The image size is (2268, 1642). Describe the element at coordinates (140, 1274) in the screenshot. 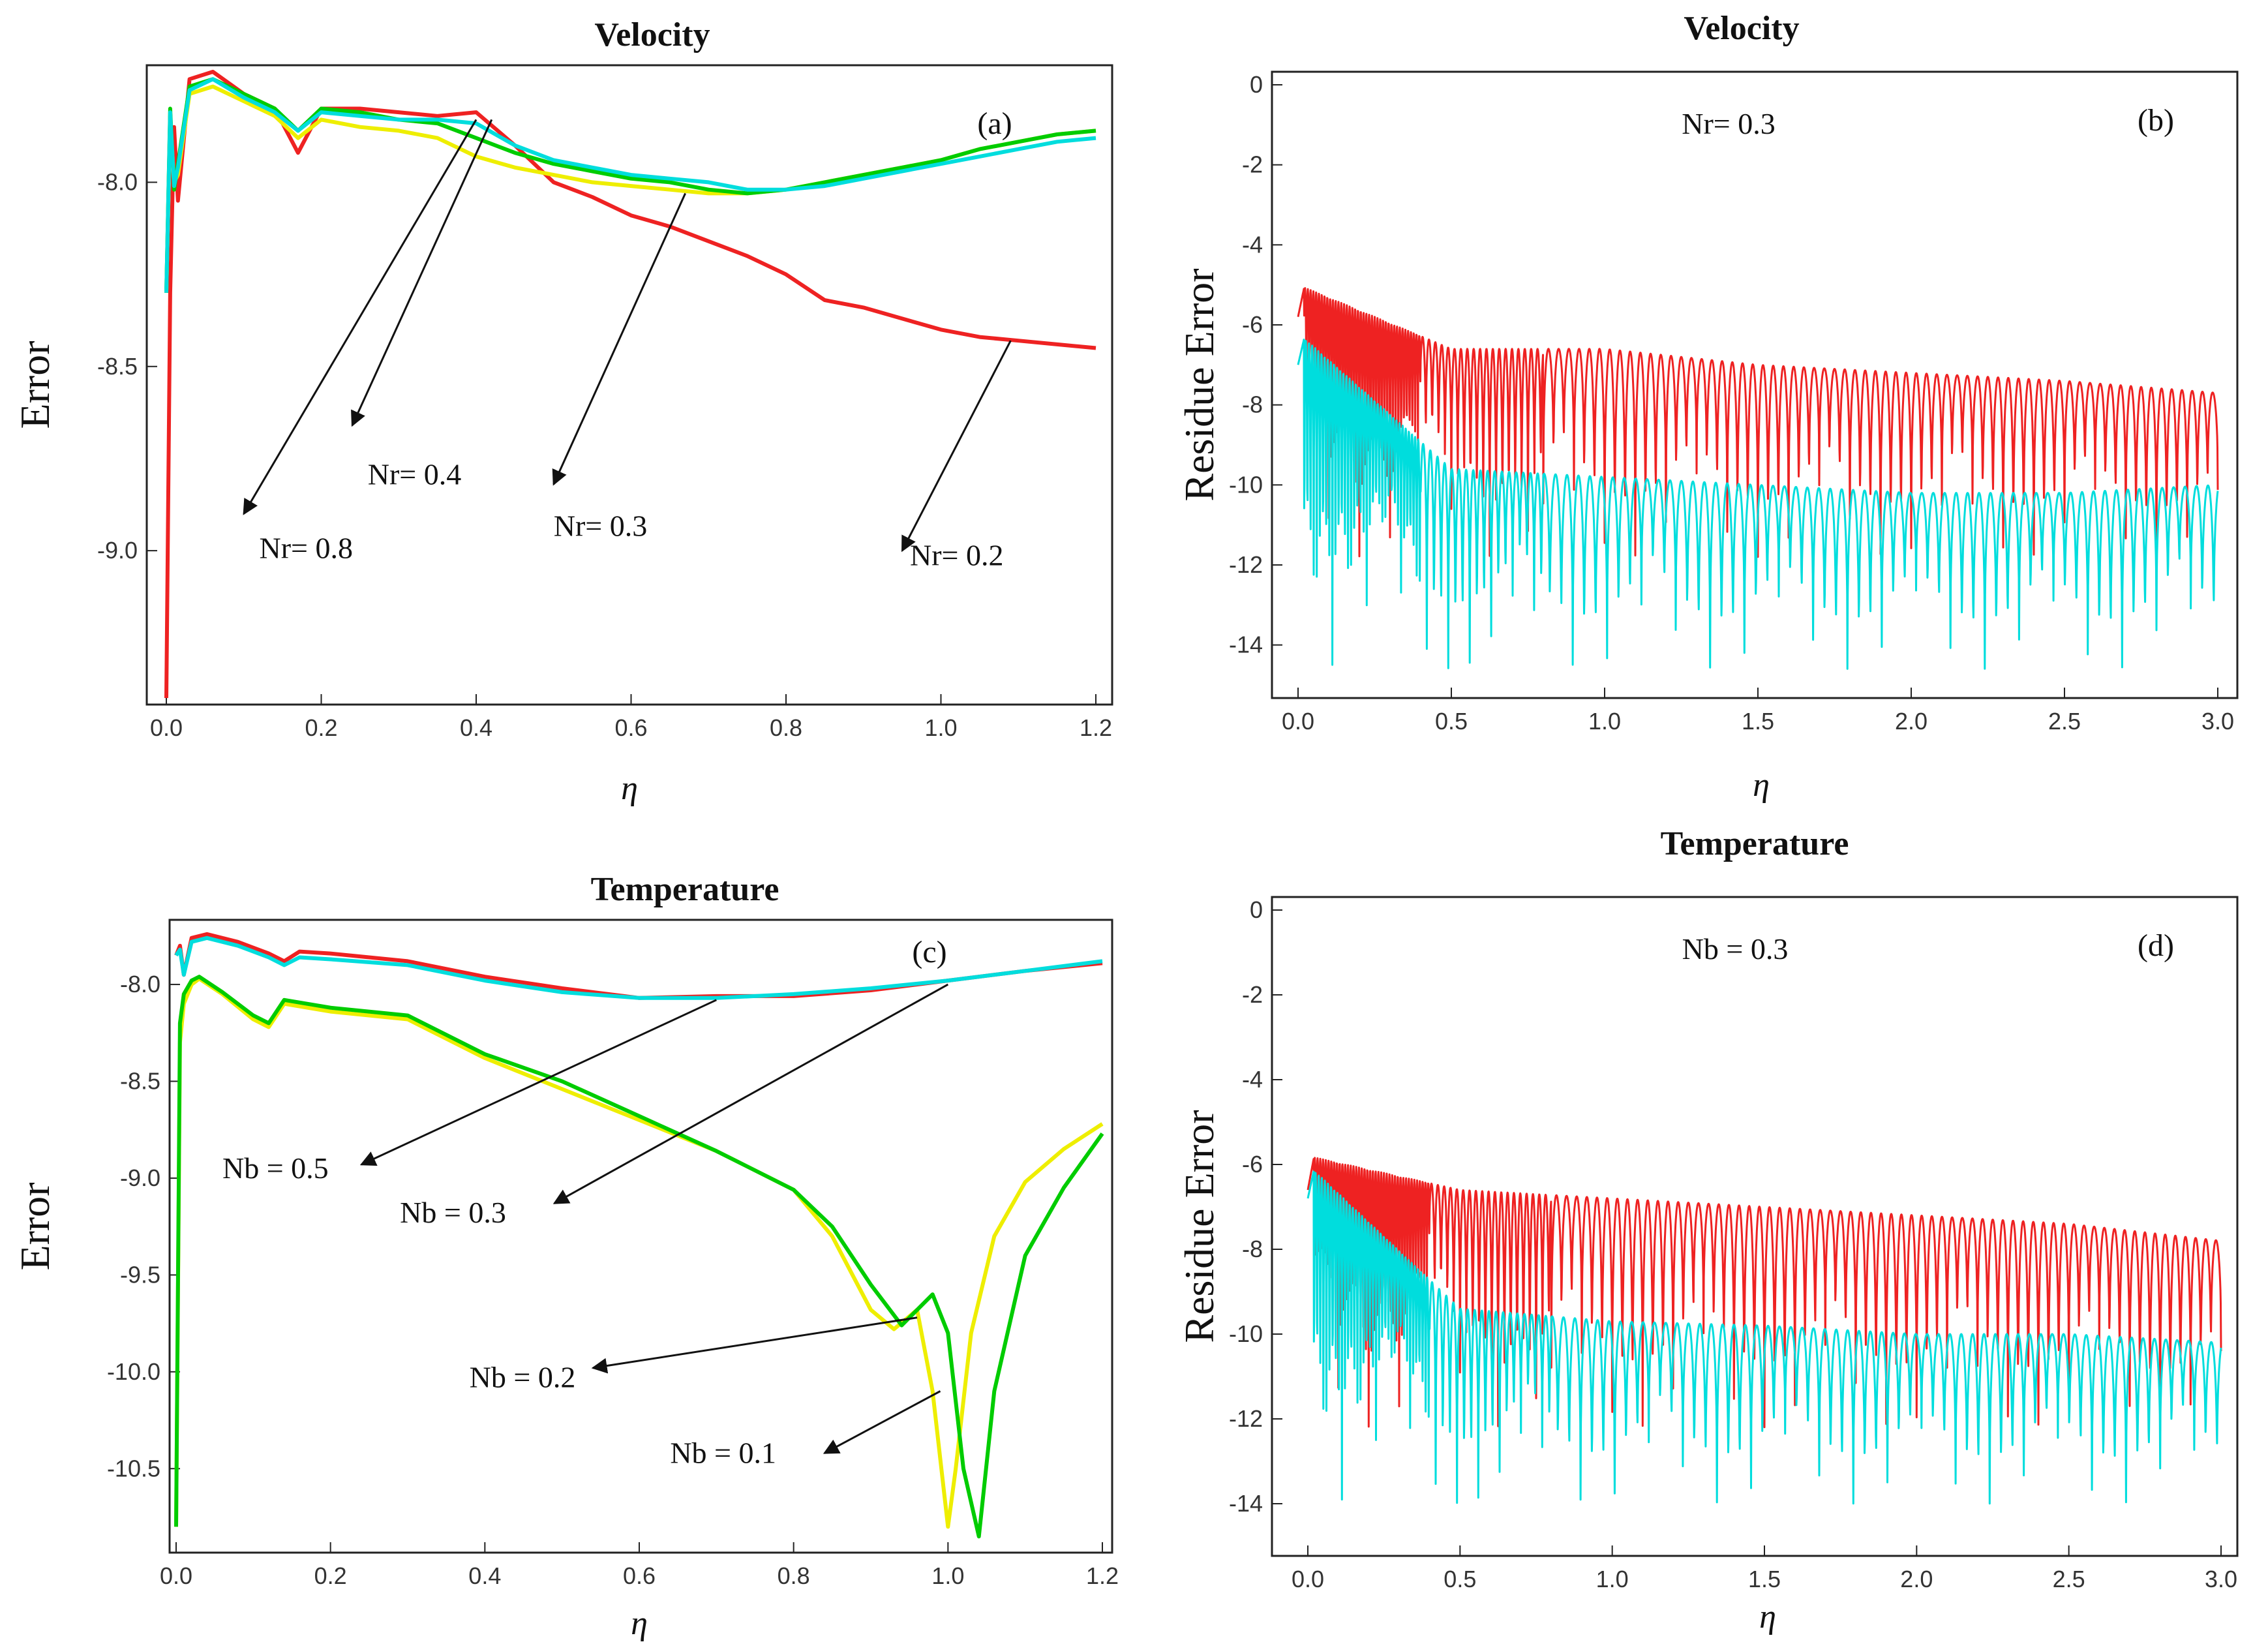

I see `y-tick-label: -9.5` at that location.